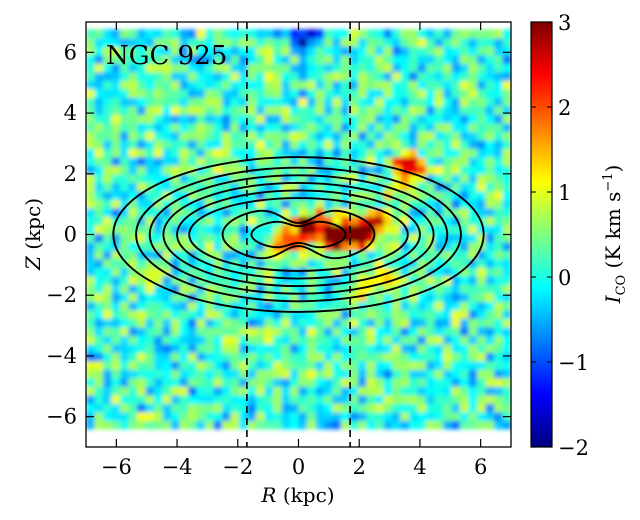 Image resolution: width=640 pixels, height=520 pixels. What do you see at coordinates (359, 467) in the screenshot?
I see `x-tick-label: 2` at bounding box center [359, 467].